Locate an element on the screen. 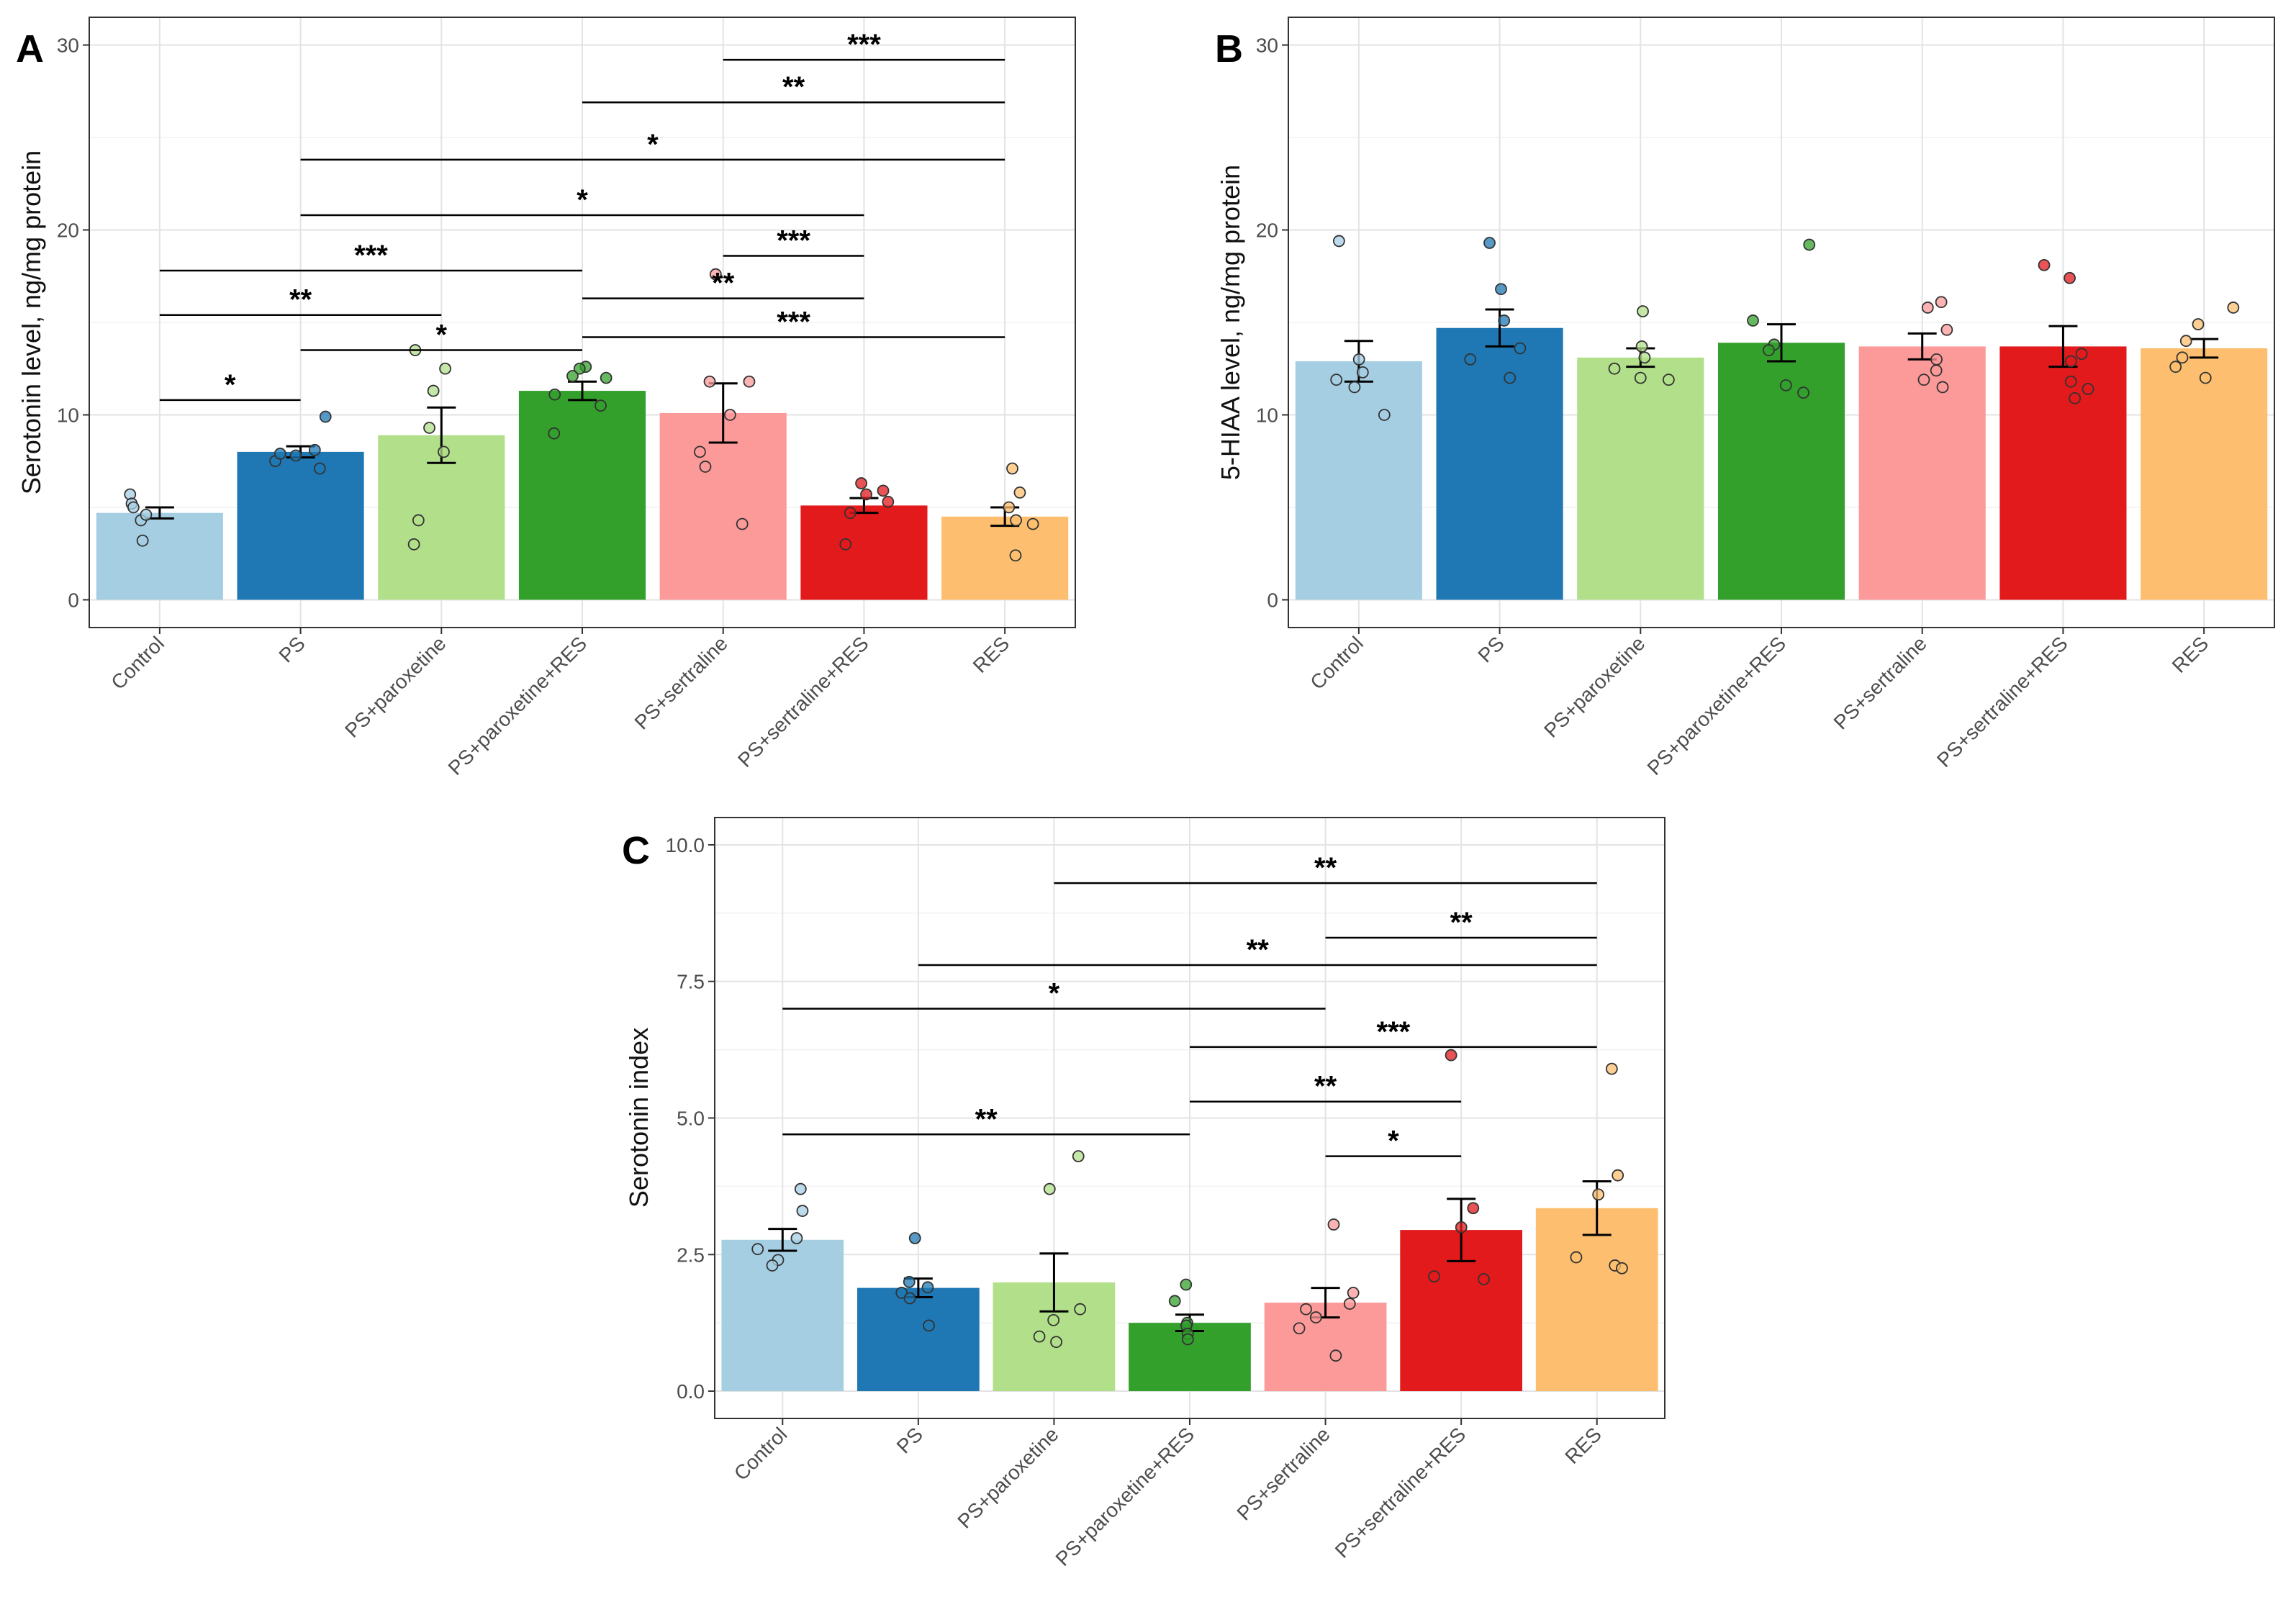 Image resolution: width=2296 pixels, height=1607 pixels. panel-b-bar-ps is located at coordinates (1499, 463).